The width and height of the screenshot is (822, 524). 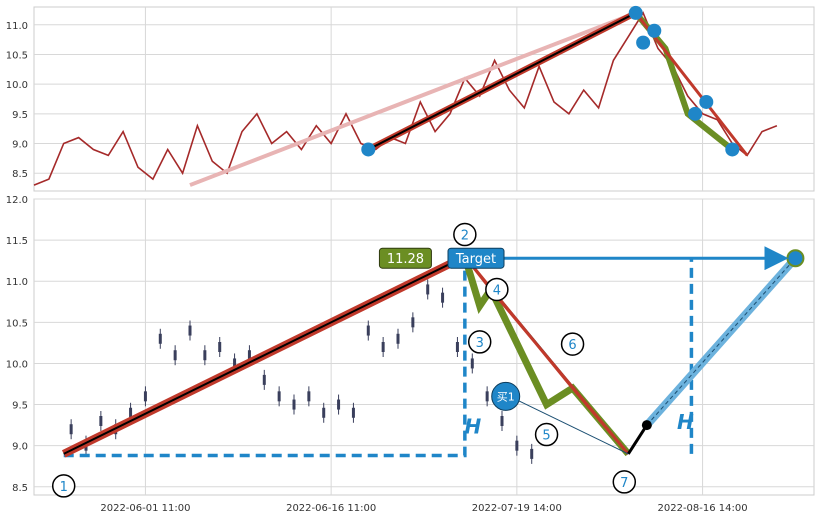 What do you see at coordinates (646, 425) in the screenshot?
I see `projection-dot` at bounding box center [646, 425].